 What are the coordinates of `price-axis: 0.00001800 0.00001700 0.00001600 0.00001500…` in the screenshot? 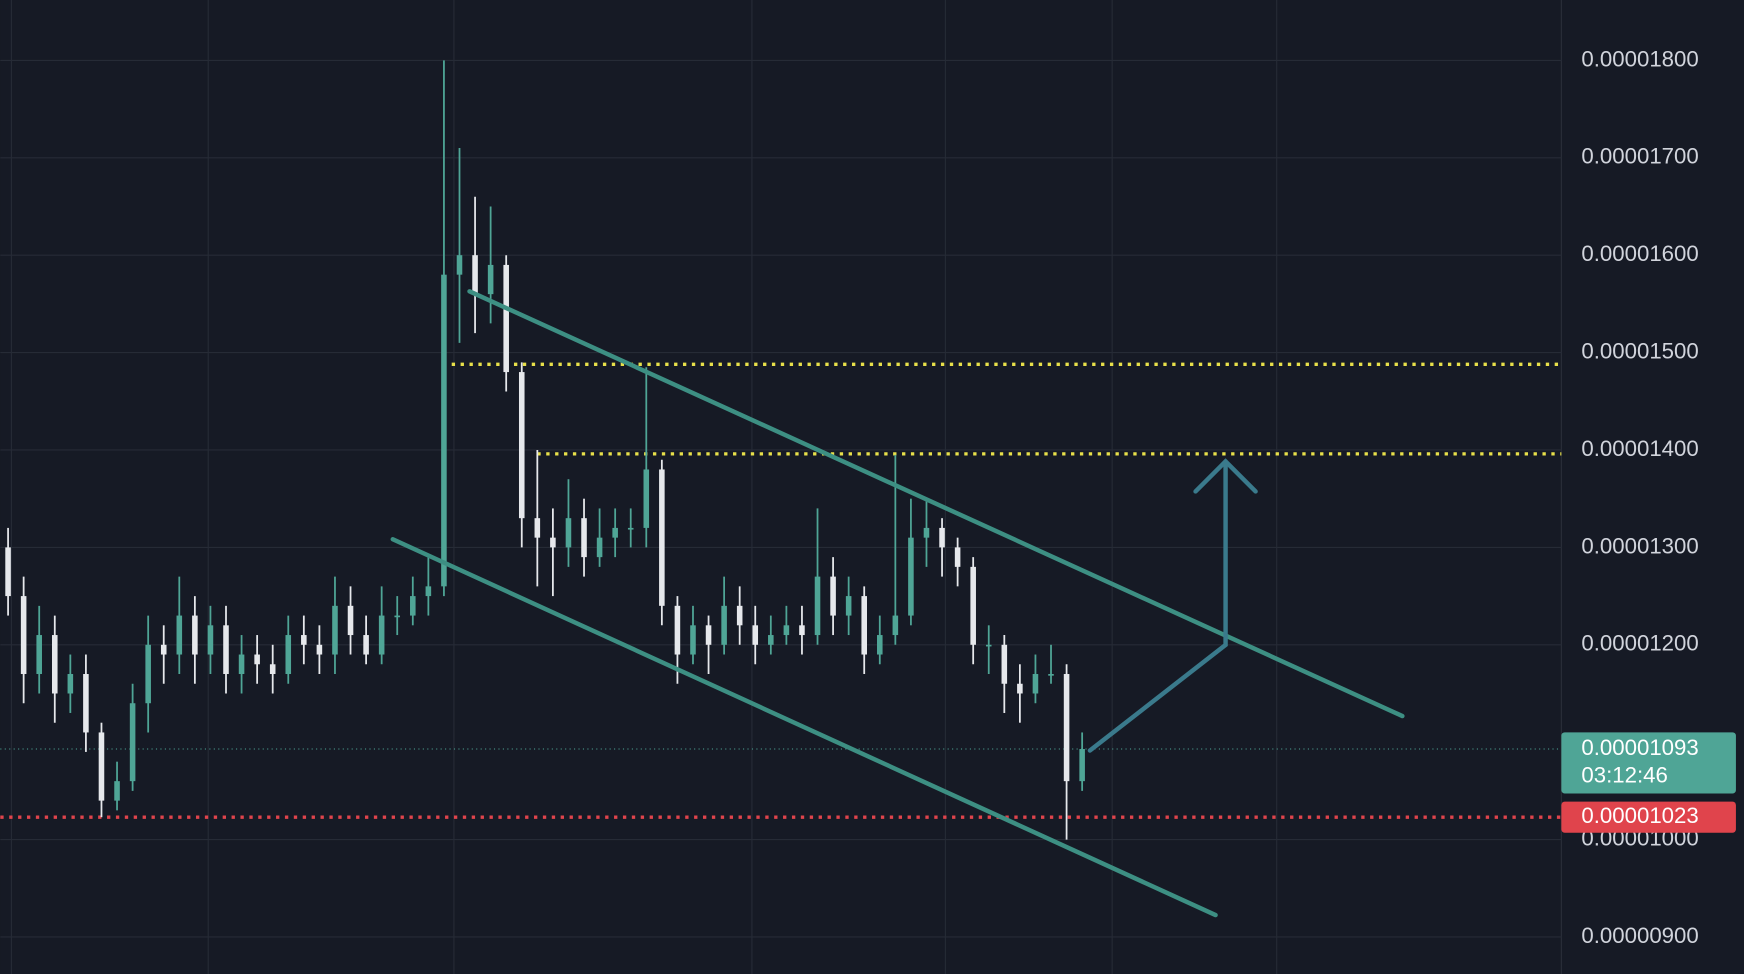 It's located at (1648, 497).